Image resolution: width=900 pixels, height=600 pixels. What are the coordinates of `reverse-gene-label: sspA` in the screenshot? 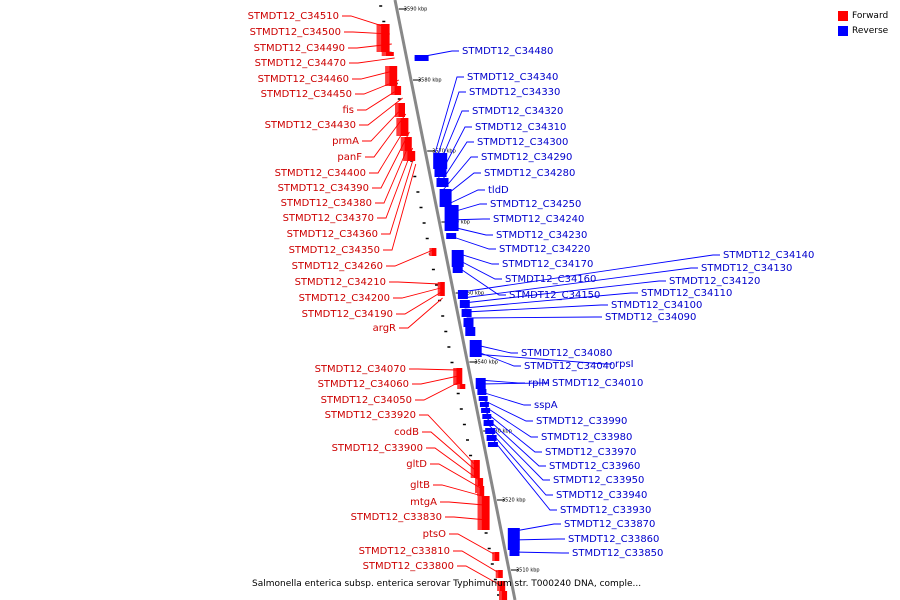 It's located at (546, 405).